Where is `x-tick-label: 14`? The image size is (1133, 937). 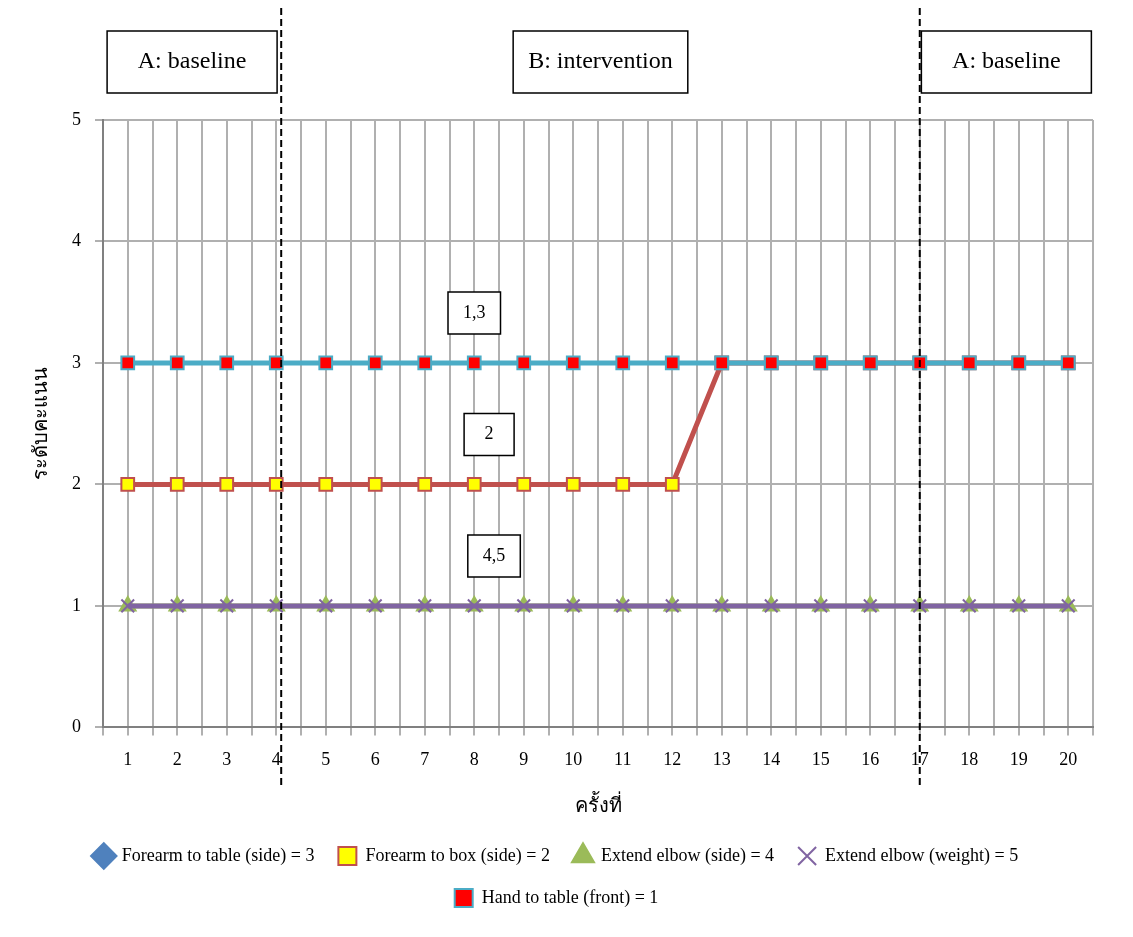 x-tick-label: 14 is located at coordinates (771, 758).